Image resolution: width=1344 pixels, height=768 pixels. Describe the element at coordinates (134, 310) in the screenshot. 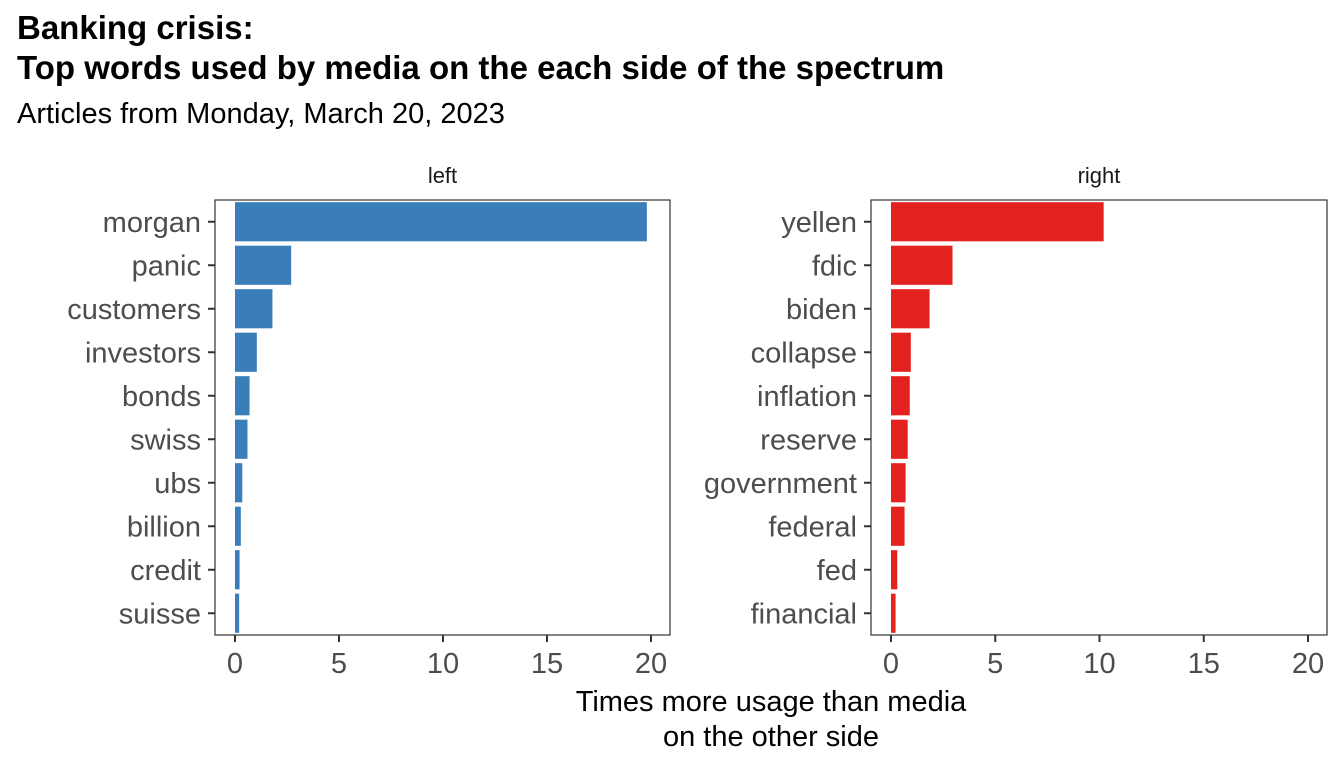

I see `y-label-customers: customers` at that location.